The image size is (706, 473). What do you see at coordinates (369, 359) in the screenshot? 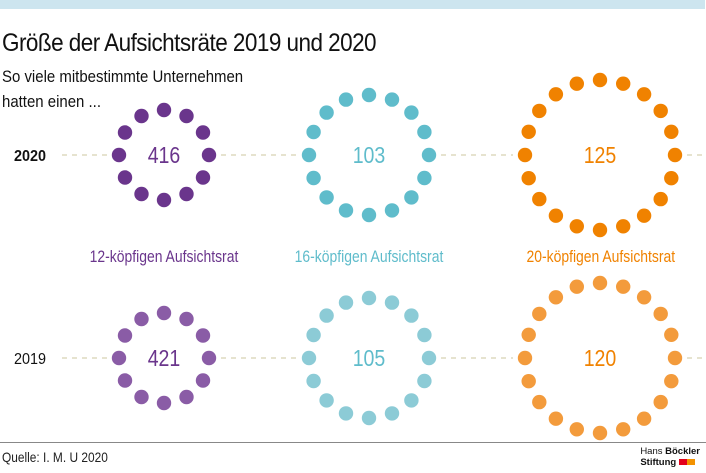
I see `value-label: 105` at bounding box center [369, 359].